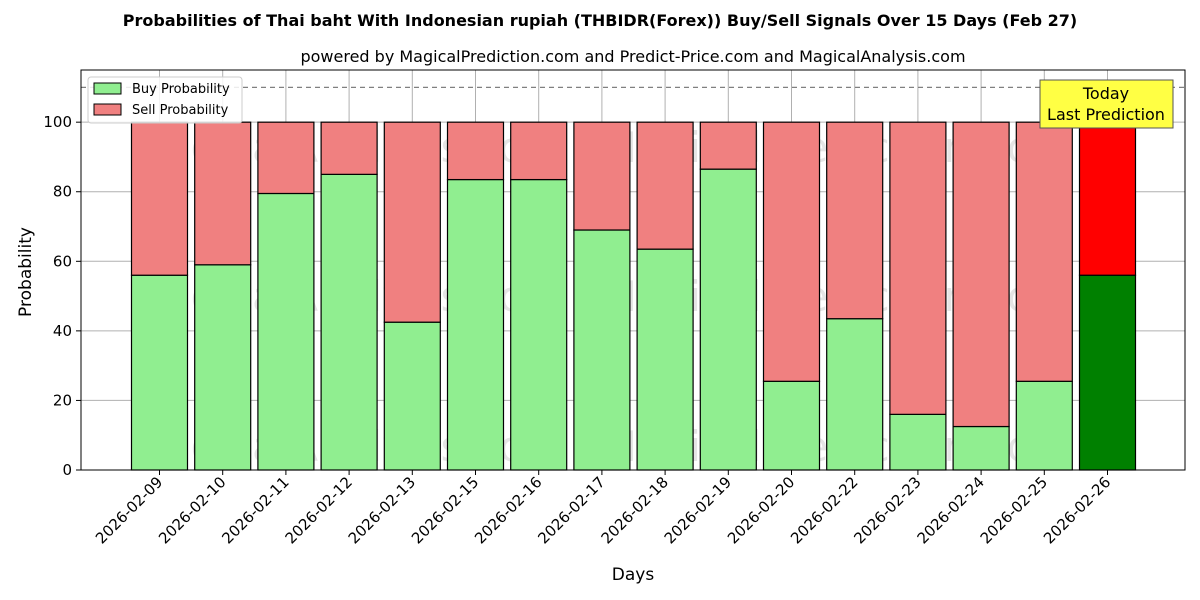 Image resolution: width=1200 pixels, height=600 pixels. I want to click on y-tick-label: 60, so click(62, 261).